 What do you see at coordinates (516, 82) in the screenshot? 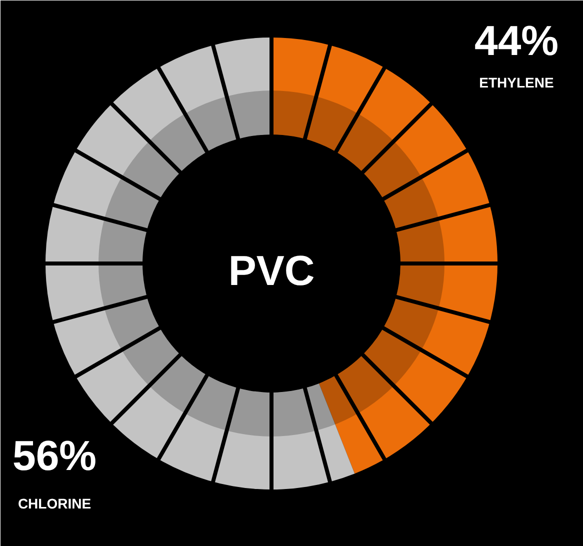
I see `slice-label: ETHYLENE` at bounding box center [516, 82].